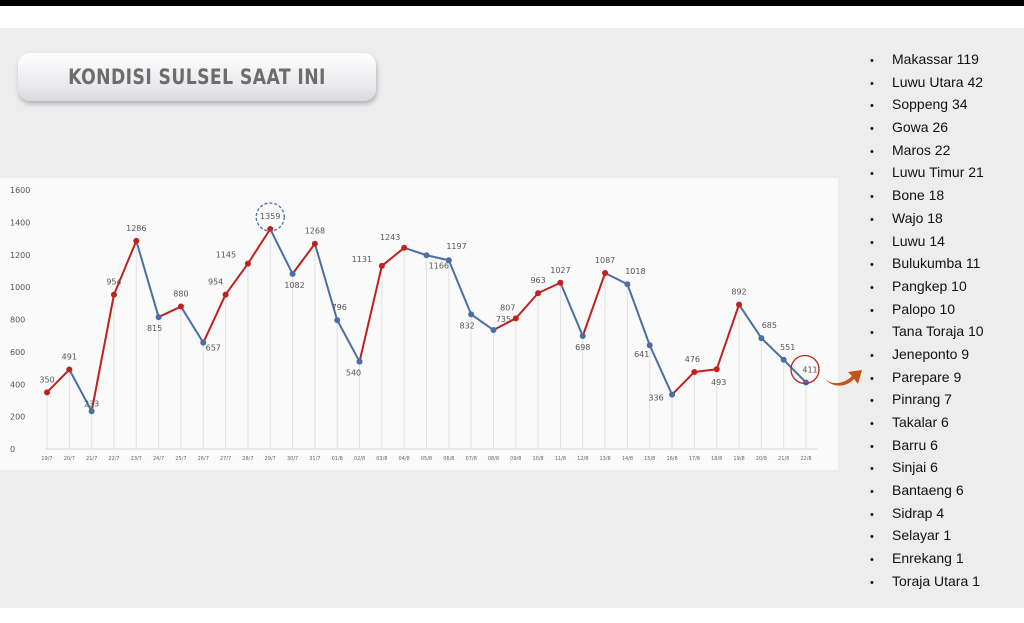  What do you see at coordinates (927, 59) in the screenshot?
I see `region-item: • Makassar 119` at bounding box center [927, 59].